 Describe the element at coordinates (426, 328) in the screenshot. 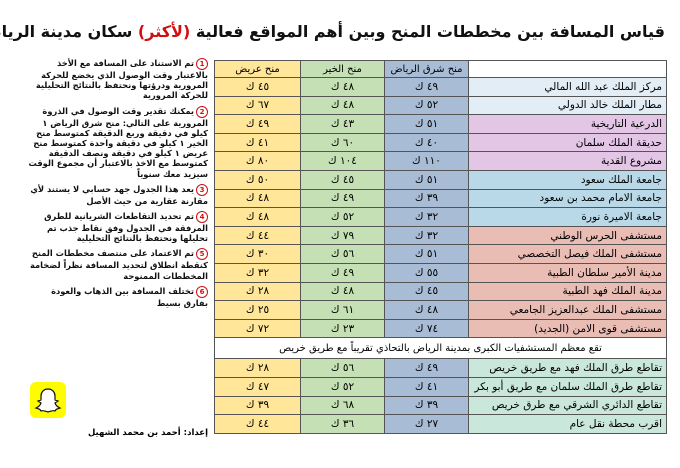

I see `distance-cell: ٧٤ ك` at that location.